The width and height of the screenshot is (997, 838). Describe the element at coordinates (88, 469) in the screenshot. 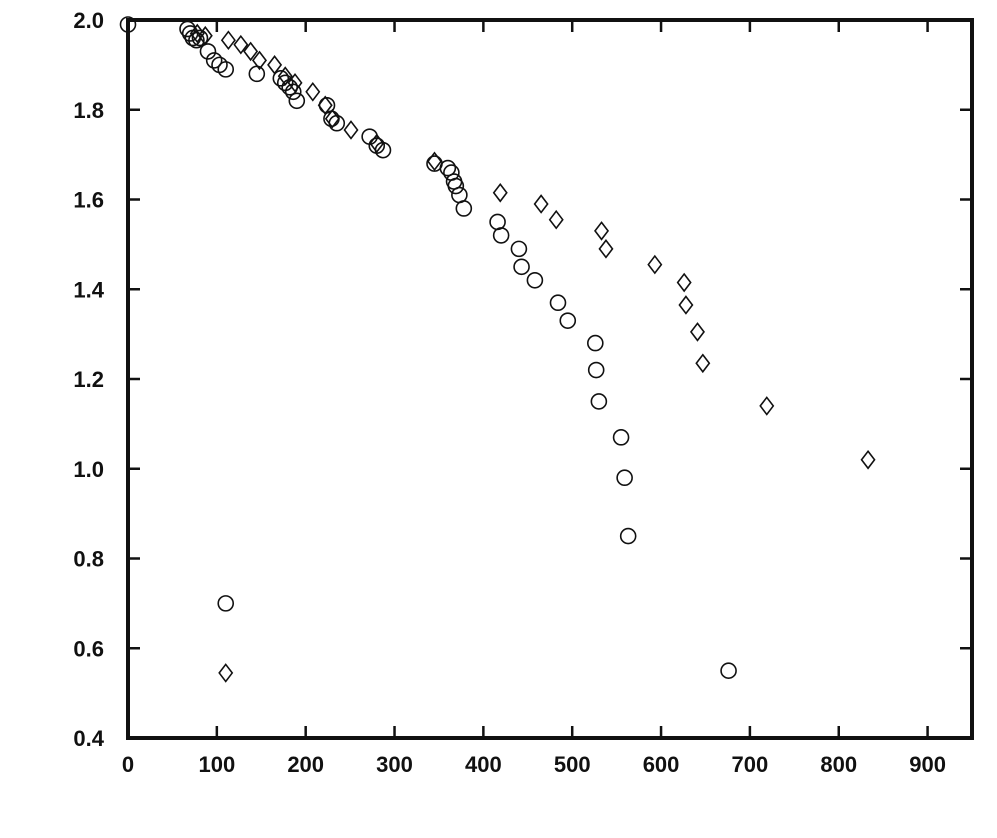

I see `y-tick-label: 1.0` at that location.